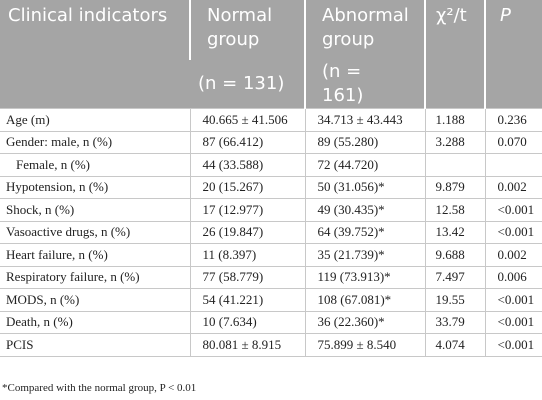 The image size is (542, 400). Describe the element at coordinates (455, 187) in the screenshot. I see `table-cell: 9.879` at that location.